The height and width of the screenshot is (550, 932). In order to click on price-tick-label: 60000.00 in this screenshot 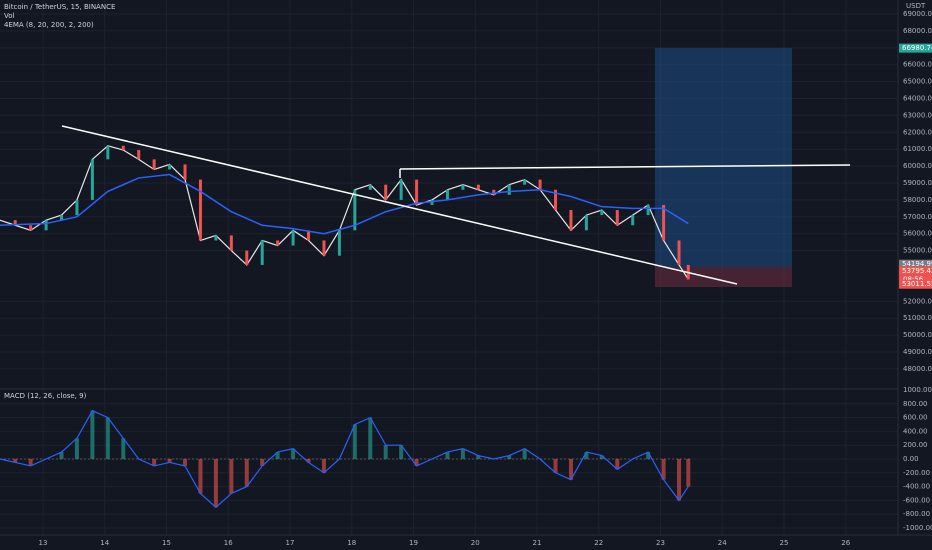, I will do `click(917, 166)`.